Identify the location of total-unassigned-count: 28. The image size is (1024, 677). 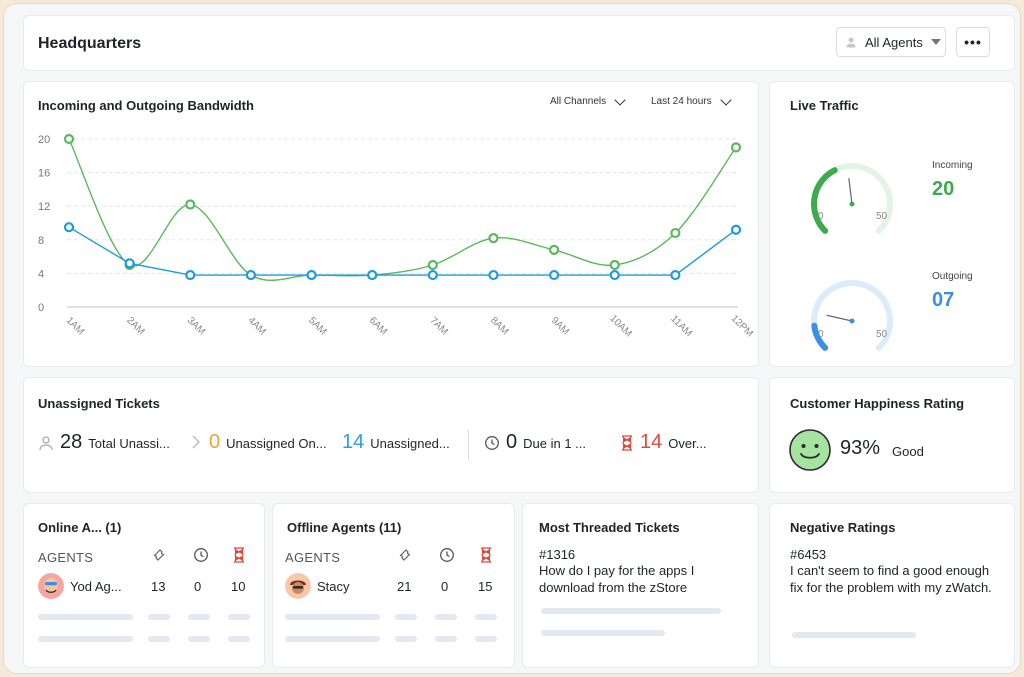
(71, 442).